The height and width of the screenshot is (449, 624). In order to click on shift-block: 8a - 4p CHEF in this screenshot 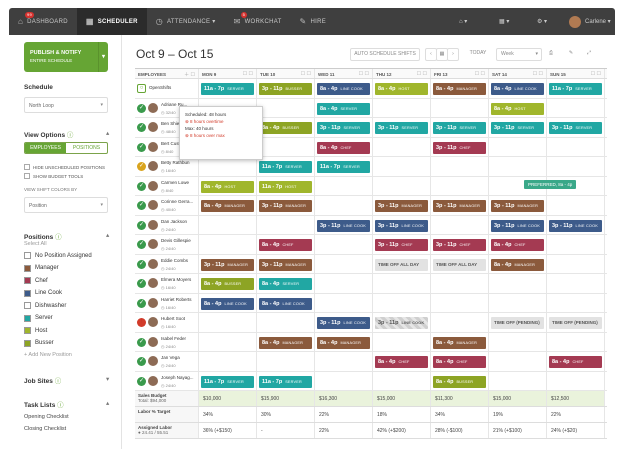, I will do `click(401, 362)`.